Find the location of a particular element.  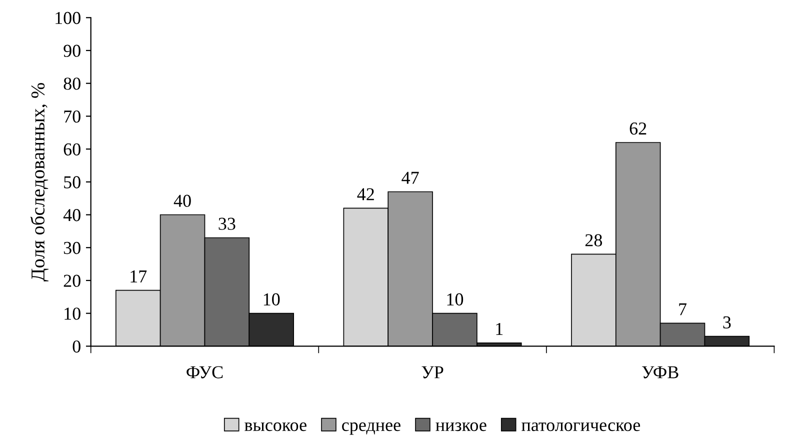

y-tick-label: 10 is located at coordinates (72, 314).